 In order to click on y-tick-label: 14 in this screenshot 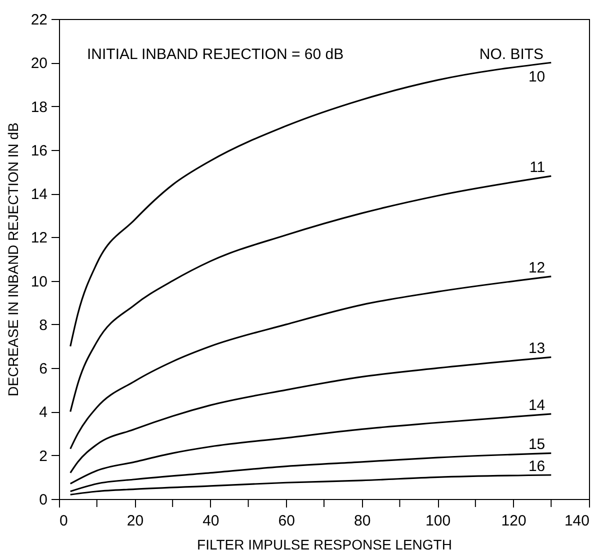, I will do `click(39, 195)`.